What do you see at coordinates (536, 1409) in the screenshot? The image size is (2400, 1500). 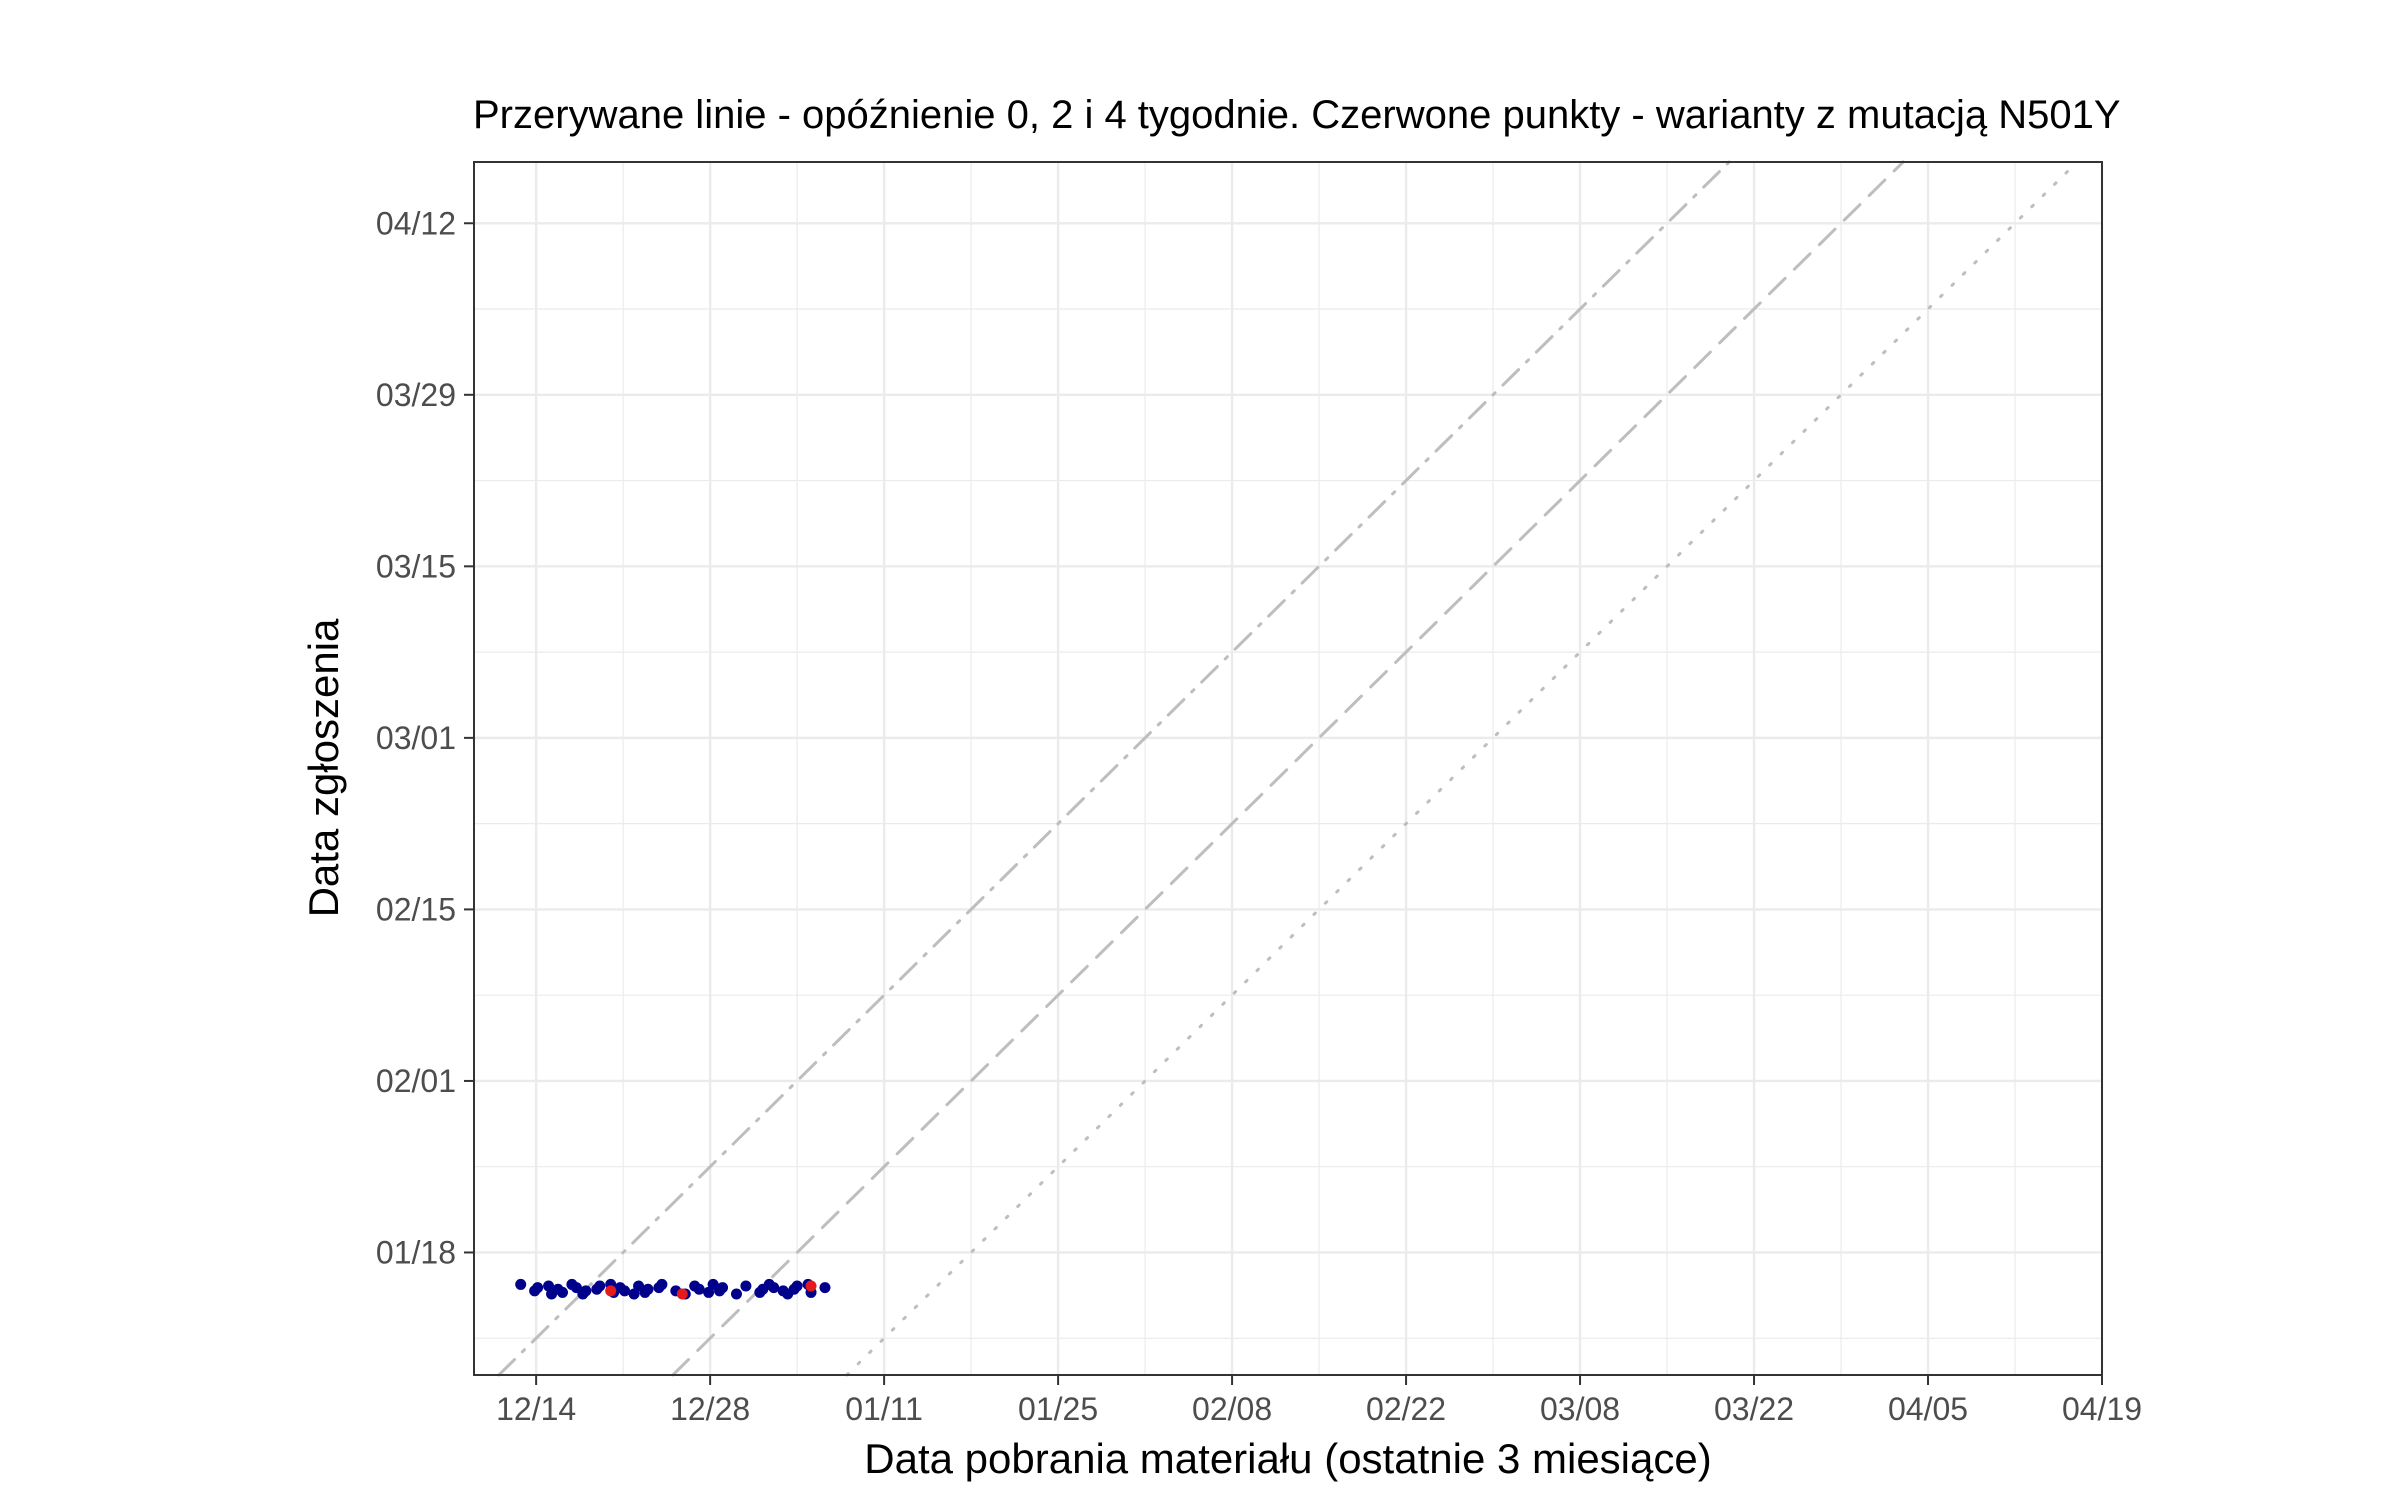 I see `x-tick-label: 12/14` at bounding box center [536, 1409].